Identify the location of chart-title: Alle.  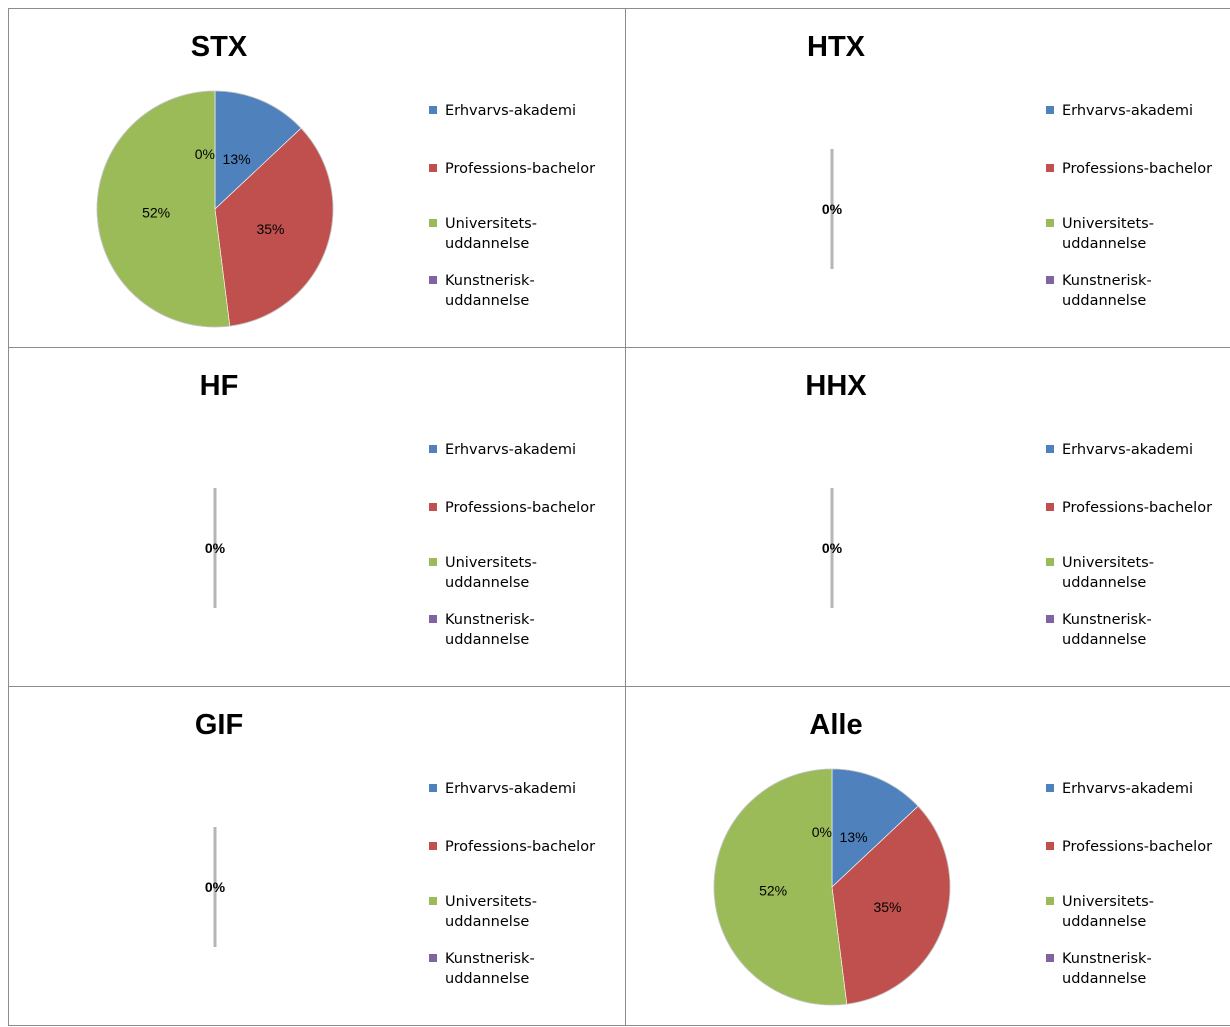
(835, 725).